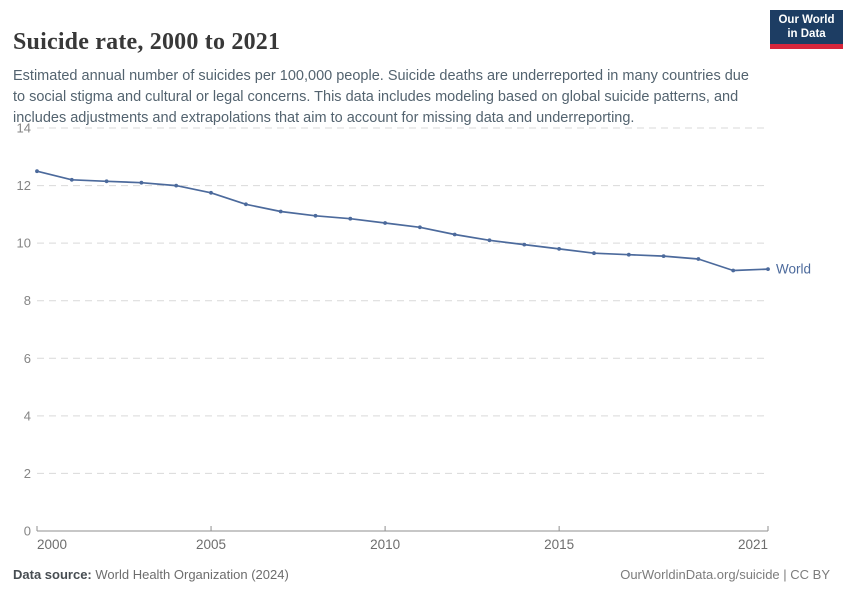 This screenshot has width=850, height=600. What do you see at coordinates (27, 300) in the screenshot?
I see `y-axis-tick-label: 8` at bounding box center [27, 300].